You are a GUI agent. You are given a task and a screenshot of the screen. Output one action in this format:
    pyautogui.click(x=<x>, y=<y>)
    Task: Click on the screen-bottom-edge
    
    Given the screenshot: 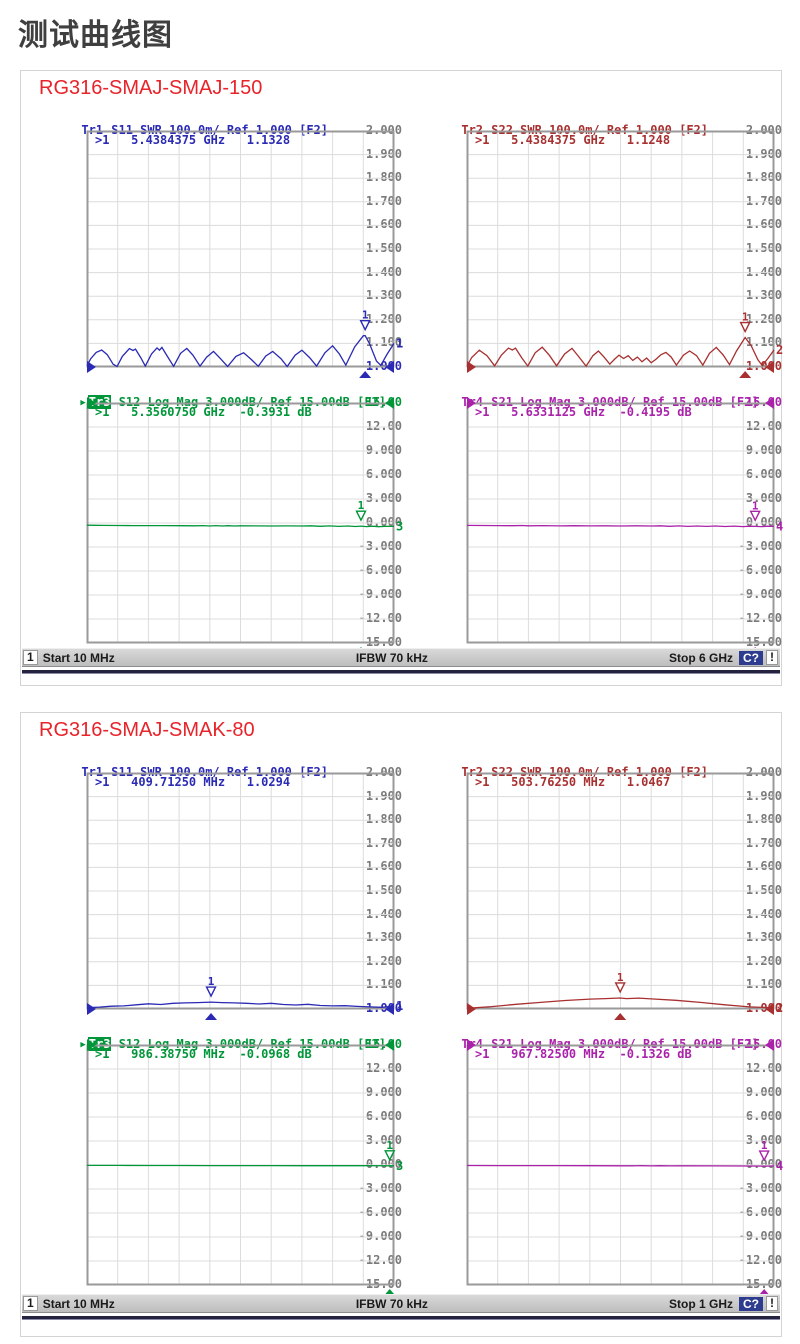 What is the action you would take?
    pyautogui.click(x=401, y=1318)
    